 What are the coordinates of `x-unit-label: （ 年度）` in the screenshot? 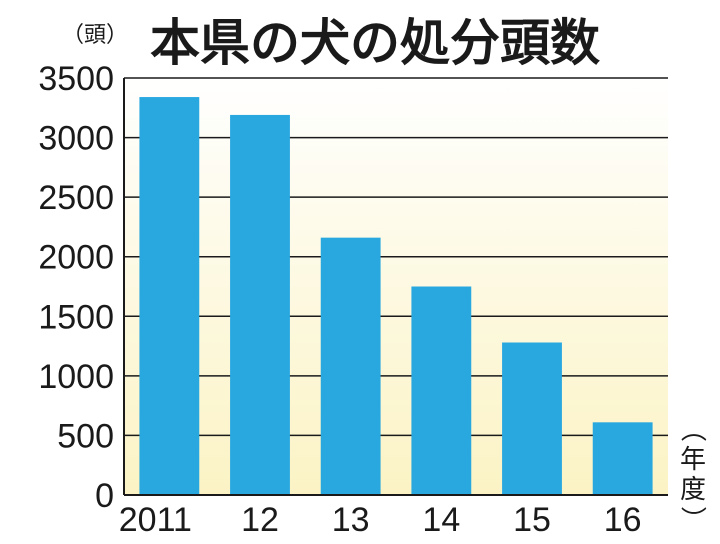 It's located at (692, 474).